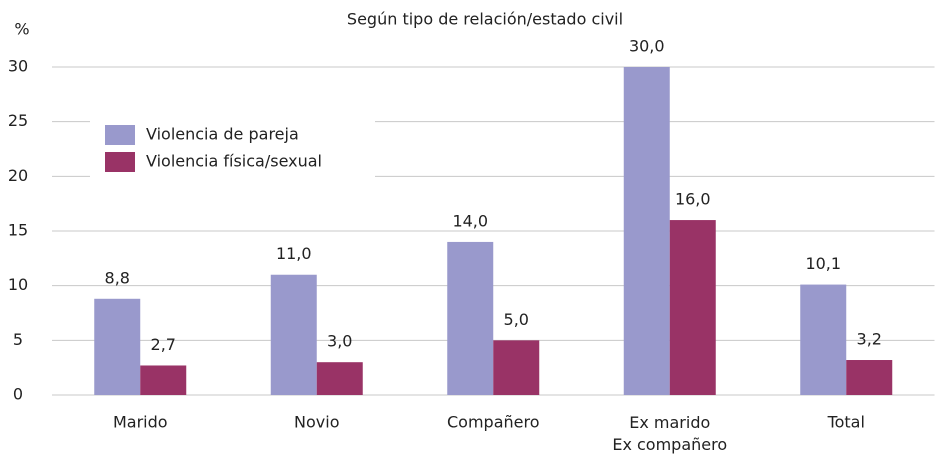 The height and width of the screenshot is (460, 941). What do you see at coordinates (294, 253) in the screenshot?
I see `value-label: 11,0` at bounding box center [294, 253].